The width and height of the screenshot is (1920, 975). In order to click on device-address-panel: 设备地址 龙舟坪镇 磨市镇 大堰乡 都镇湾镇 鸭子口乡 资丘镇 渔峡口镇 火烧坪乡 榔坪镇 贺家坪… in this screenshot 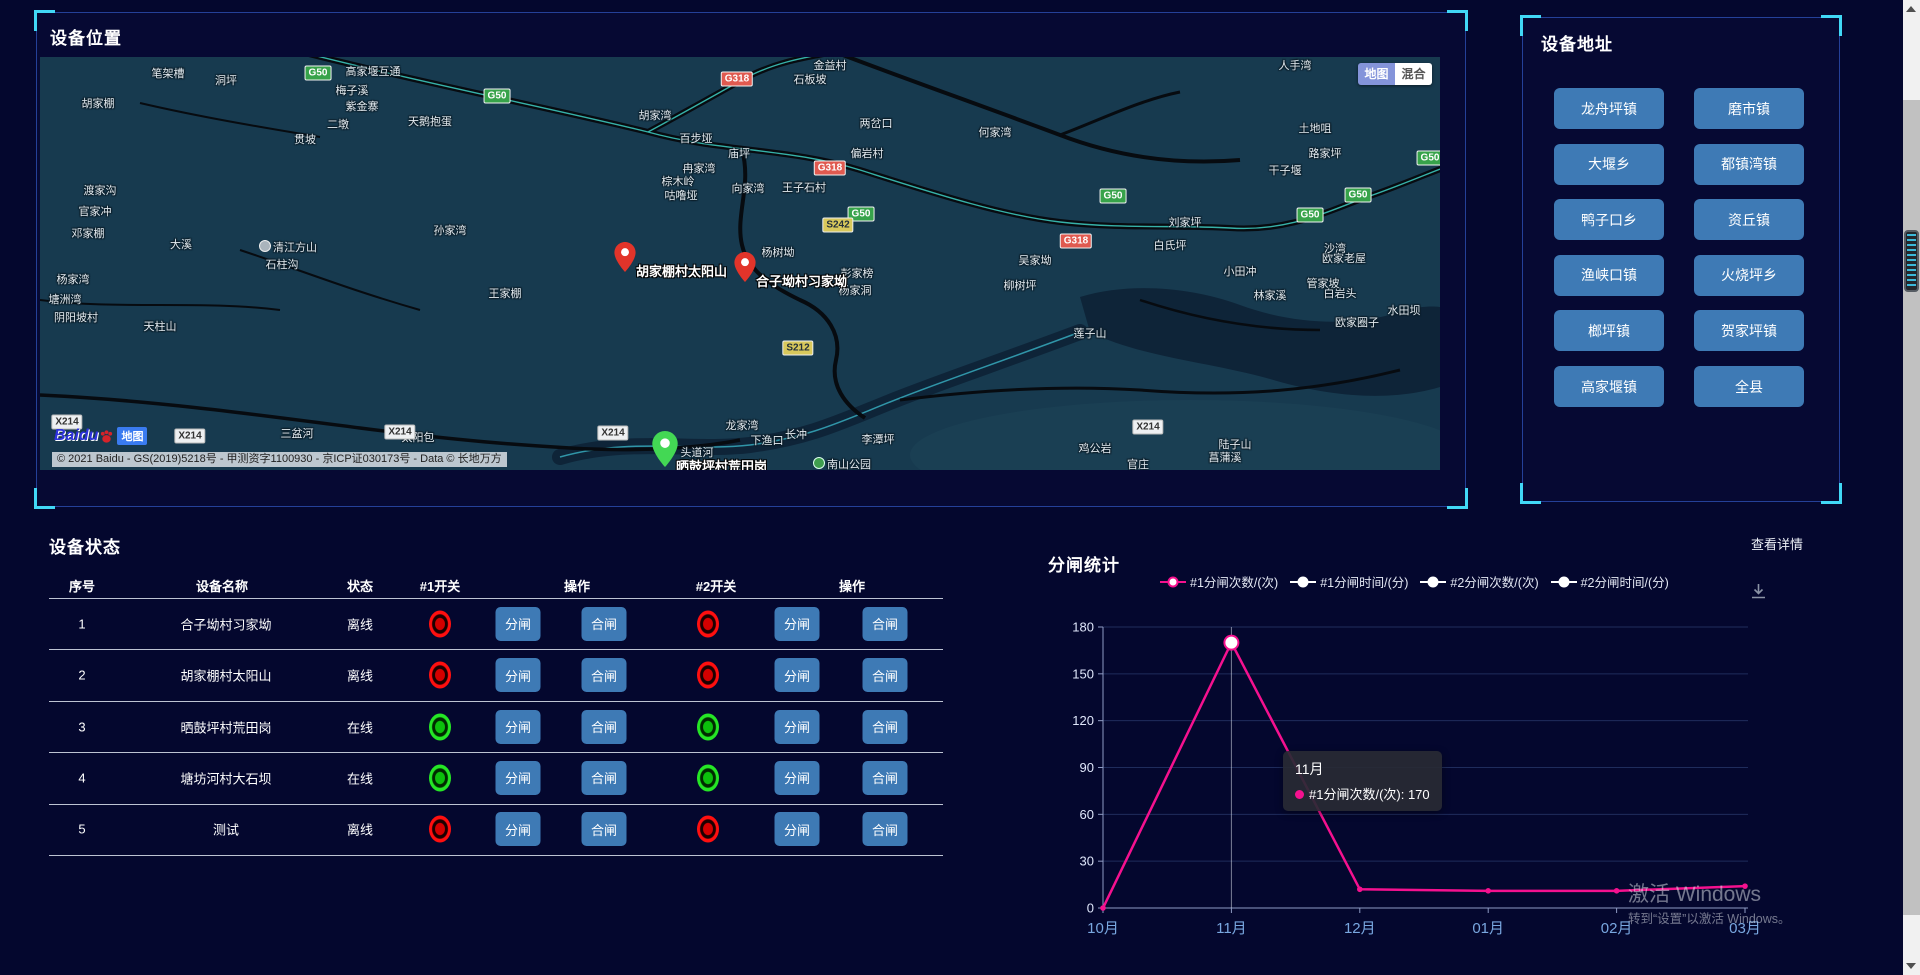, I will do `click(1681, 259)`.